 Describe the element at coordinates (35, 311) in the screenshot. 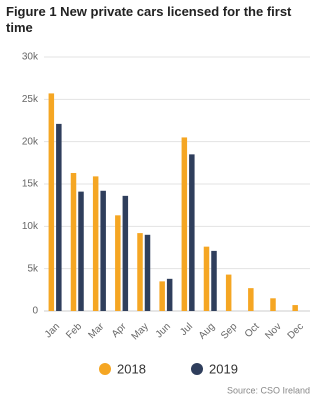

I see `y-tick-label: 0` at that location.